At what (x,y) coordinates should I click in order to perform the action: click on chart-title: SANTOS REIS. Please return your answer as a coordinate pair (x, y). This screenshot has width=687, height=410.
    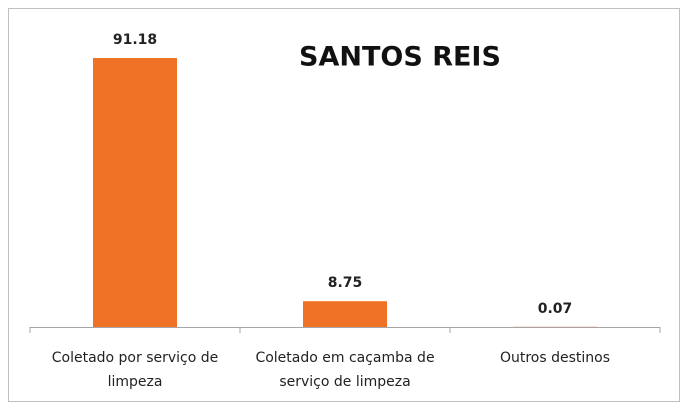
    Looking at the image, I should click on (400, 57).